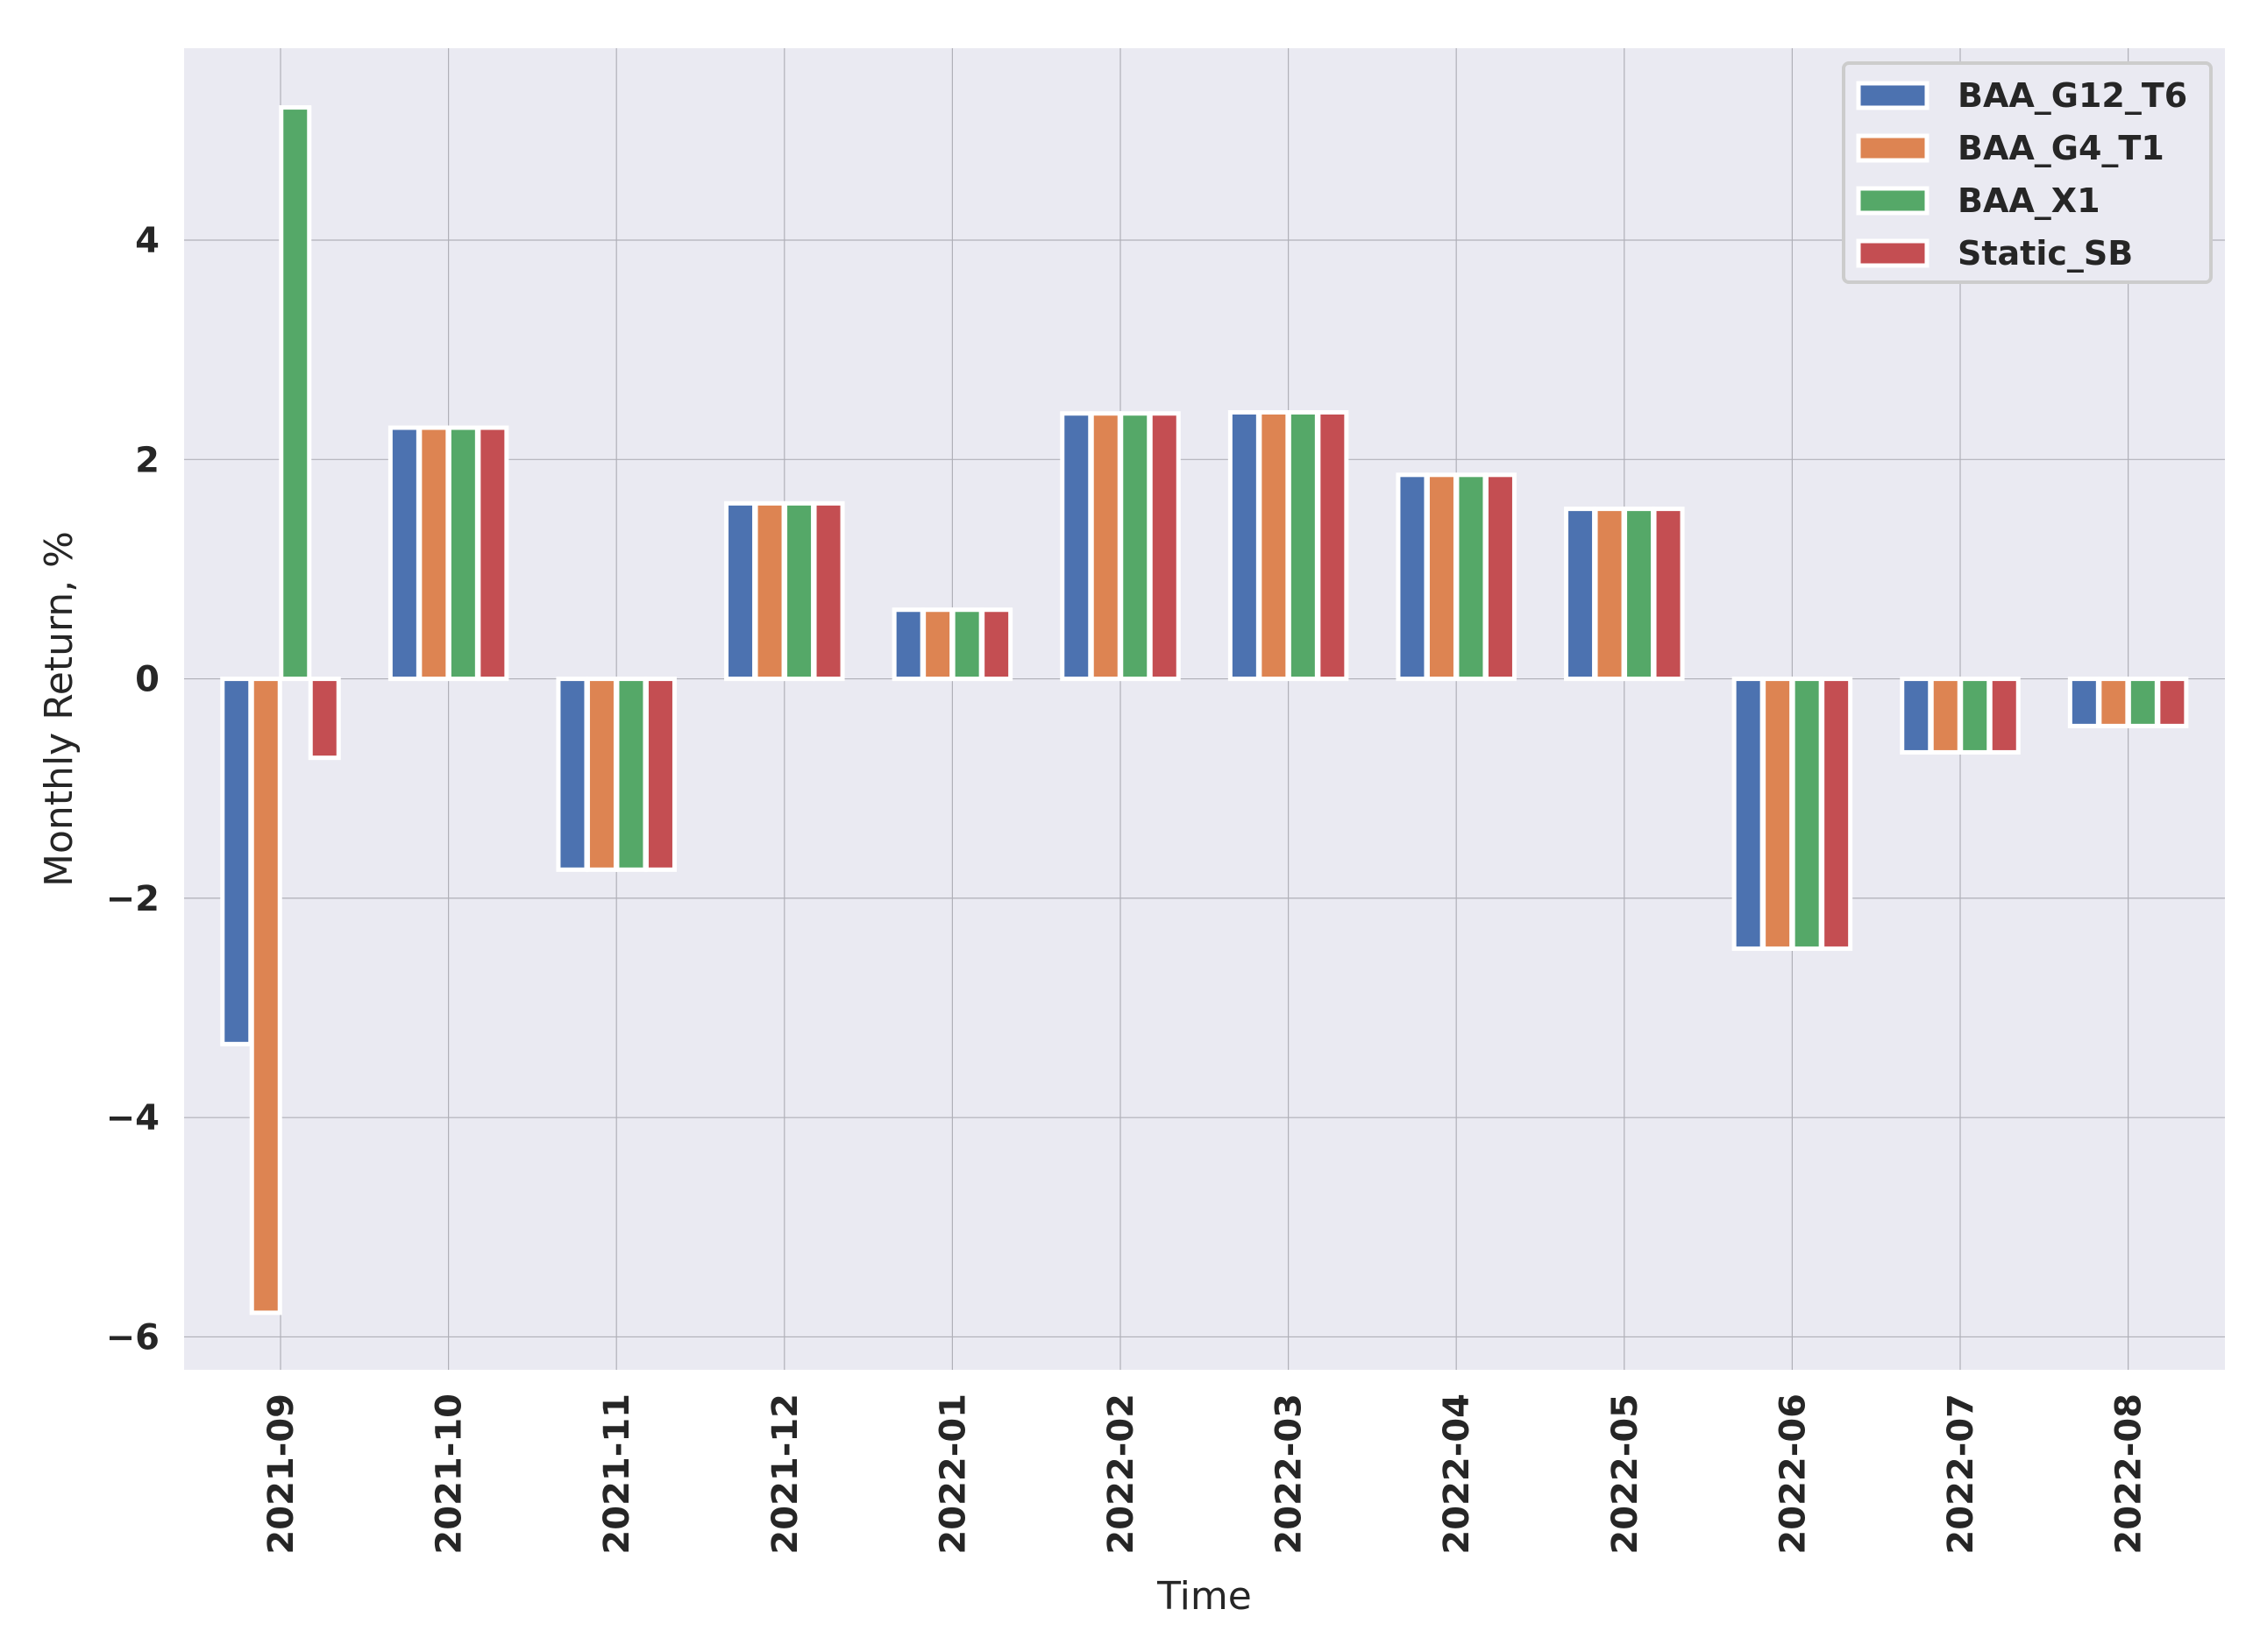  I want to click on legend-label-BAA_X1: BAA_X1, so click(2029, 200).